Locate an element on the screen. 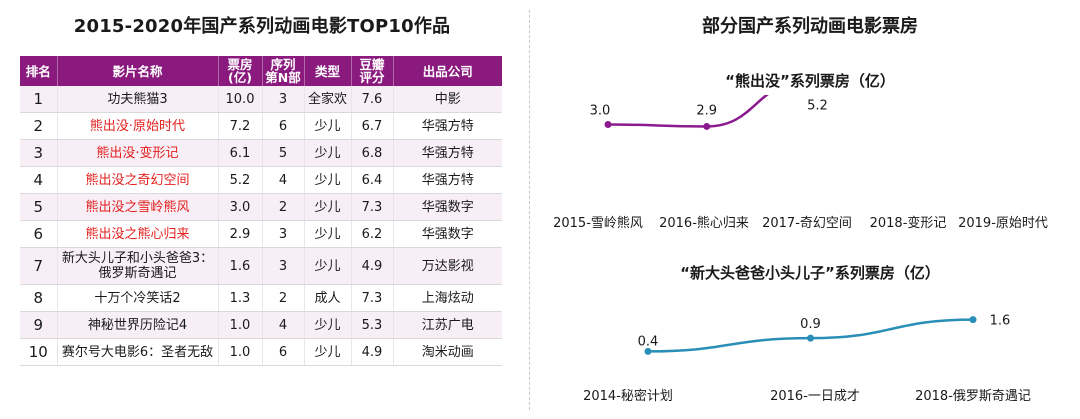 This screenshot has width=1080, height=419. table-row: 8 十万个冷笑话2 1.3 2 成人 7.3 上海炫动 is located at coordinates (261, 298).